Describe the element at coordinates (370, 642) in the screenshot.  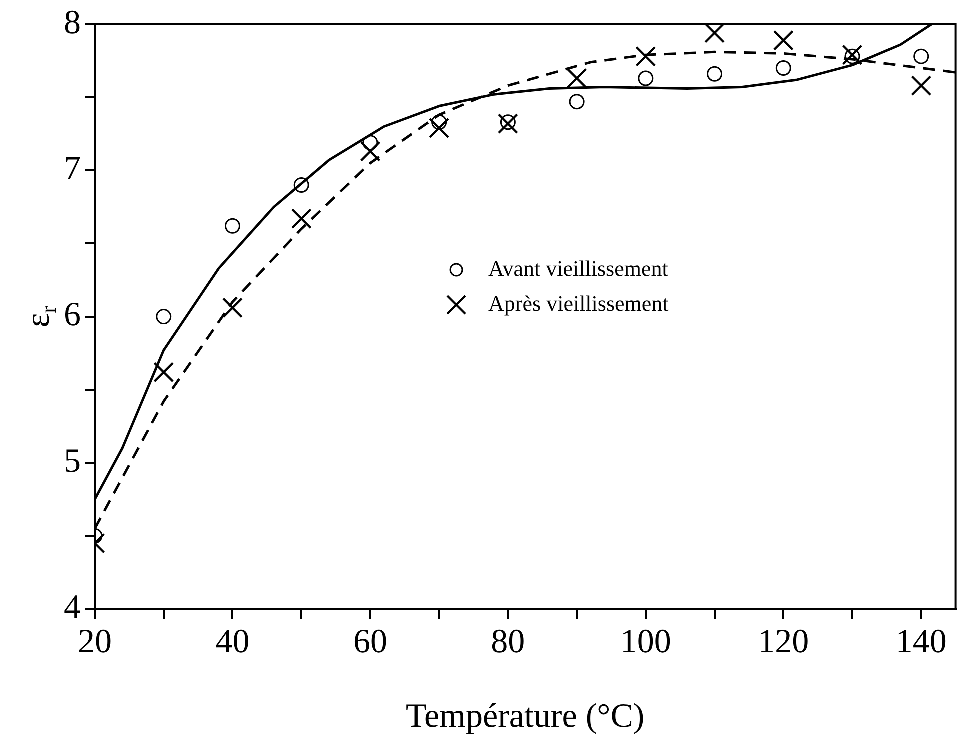
I see `x-tick-label: 60` at that location.